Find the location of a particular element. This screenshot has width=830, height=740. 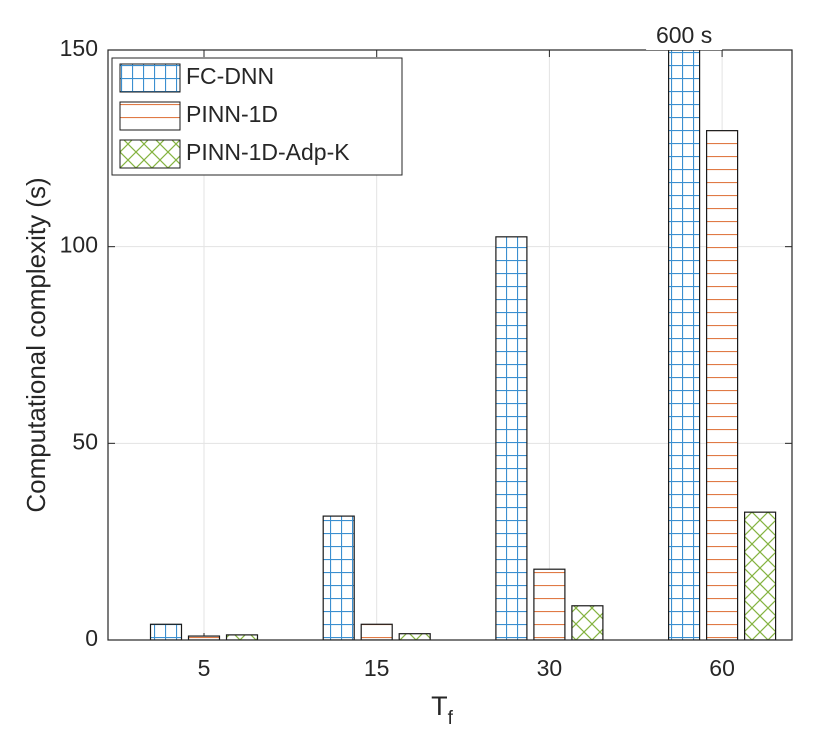

annotation: 600 s is located at coordinates (684, 35).